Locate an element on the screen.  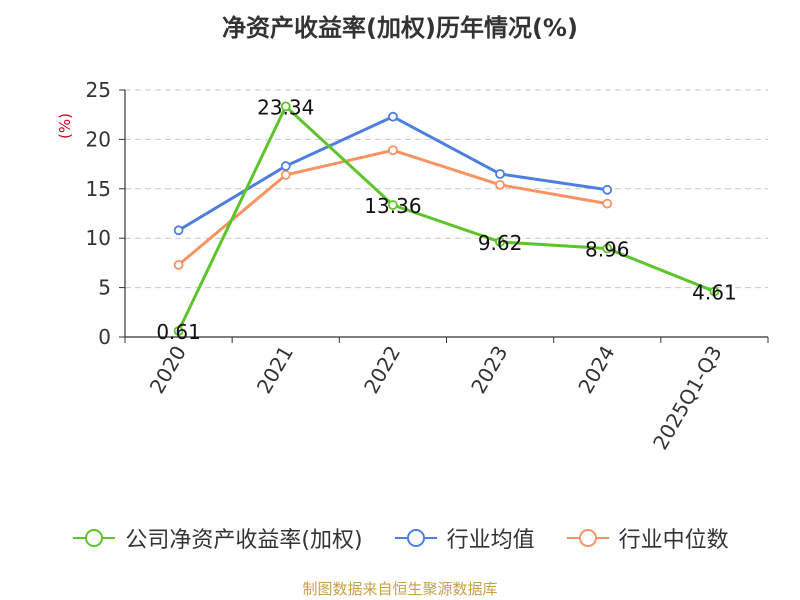
data-label: 13.36 is located at coordinates (392, 206).